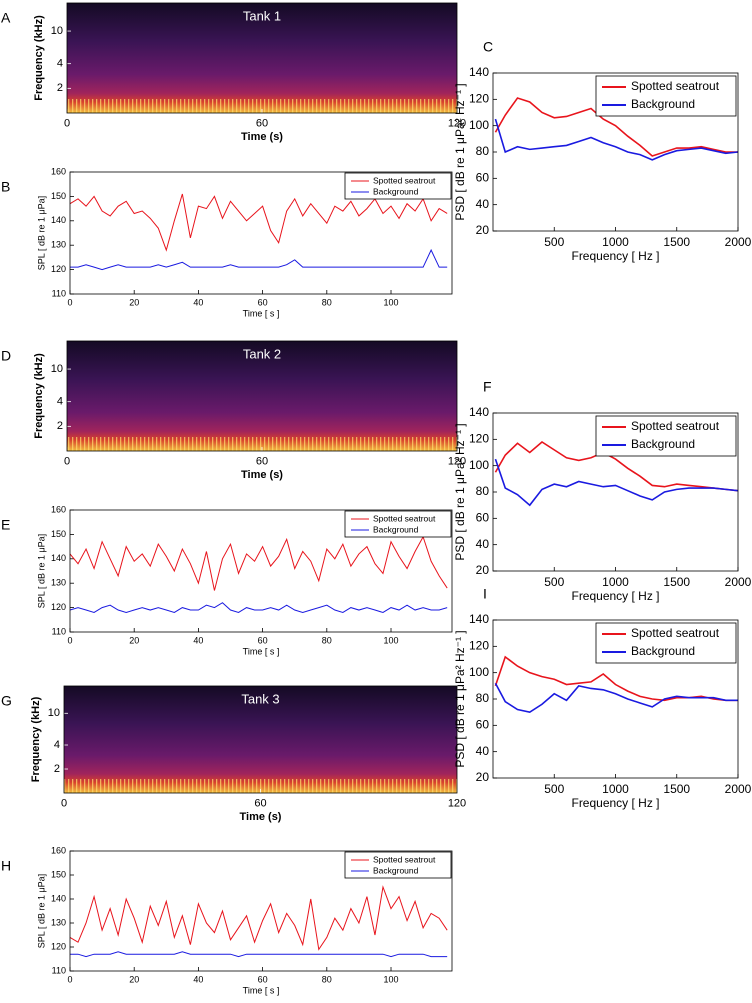  I want to click on x-axis-label: Time (s), so click(262, 475).